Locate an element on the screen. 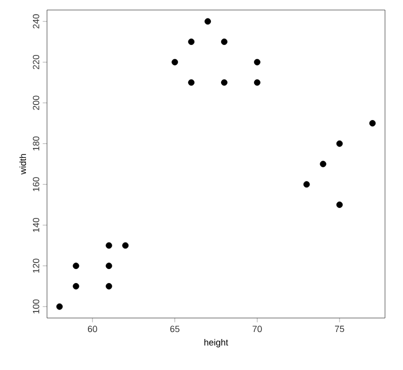 The width and height of the screenshot is (403, 370). y-tick-label: 240 is located at coordinates (36, 21).